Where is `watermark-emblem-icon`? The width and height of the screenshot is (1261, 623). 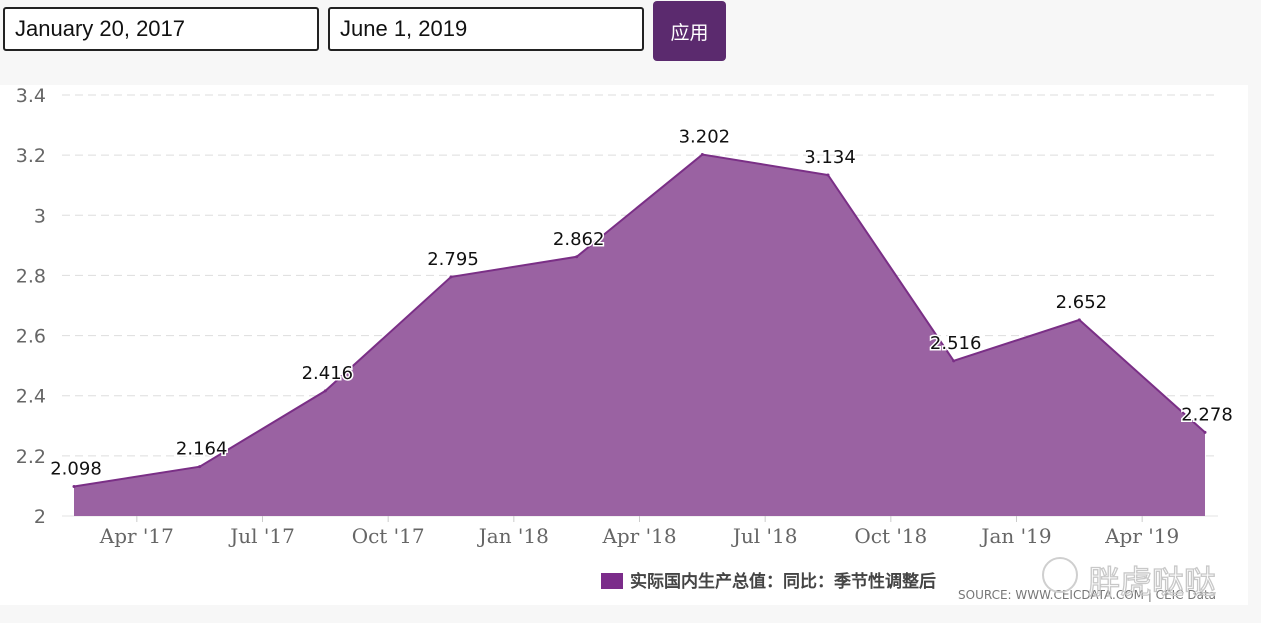 watermark-emblem-icon is located at coordinates (1060, 575).